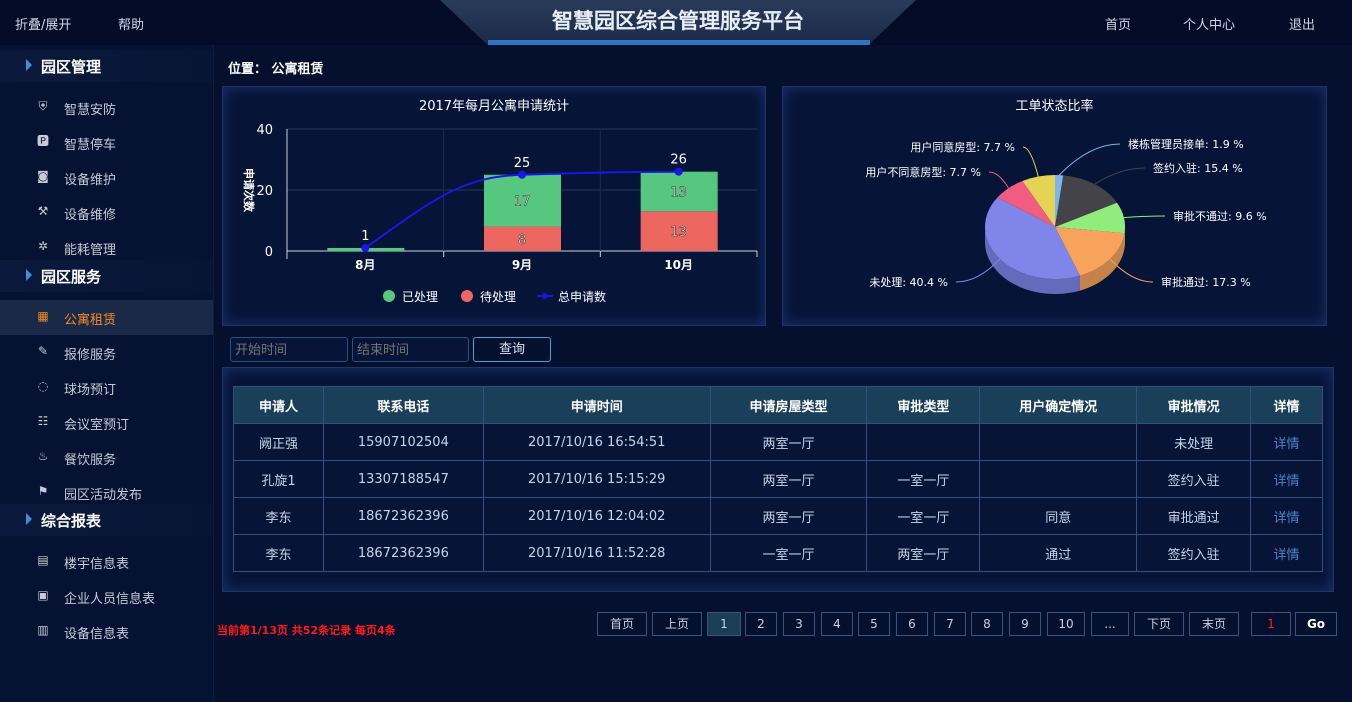 The image size is (1352, 702). Describe the element at coordinates (106, 276) in the screenshot. I see `sidebar-section: 园区服务` at that location.